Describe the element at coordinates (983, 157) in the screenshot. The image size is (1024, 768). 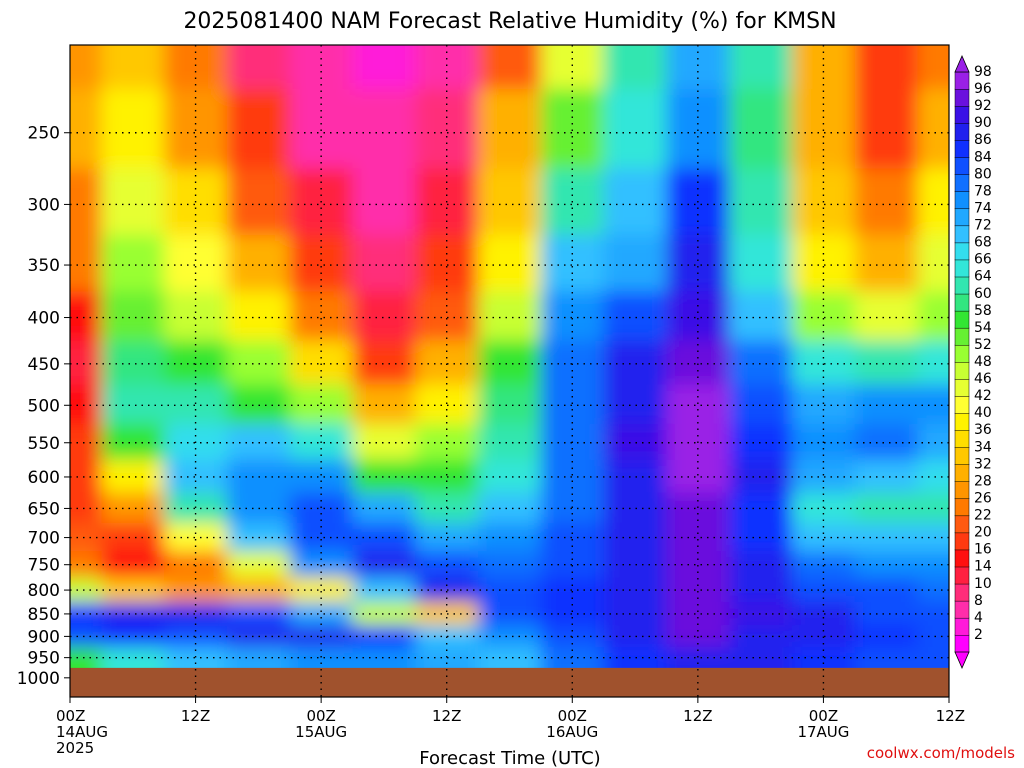
I see `colorbar-label: 84` at that location.